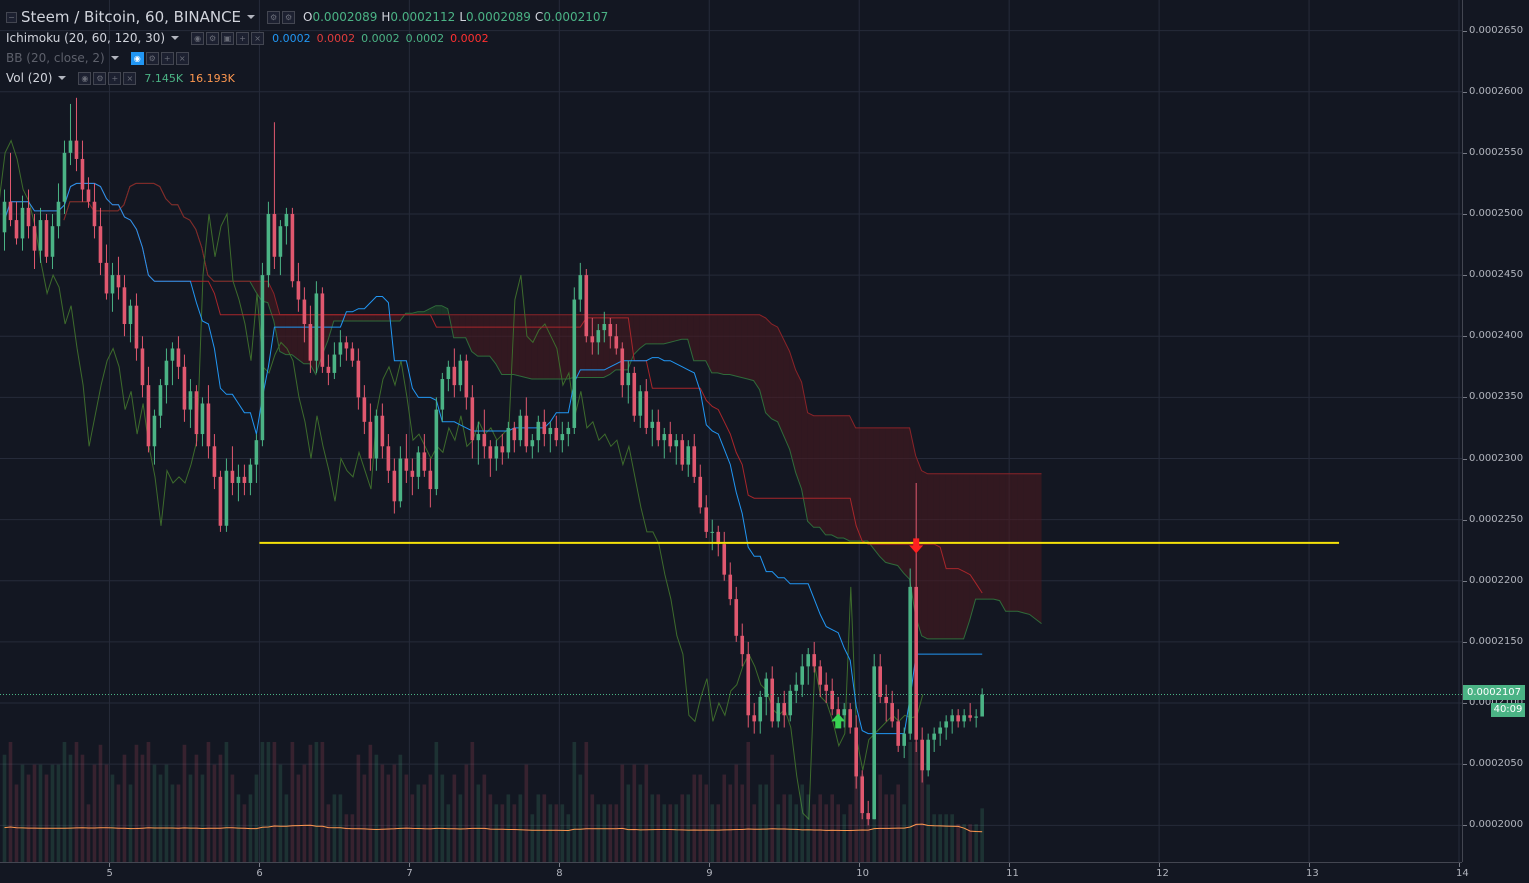  I want to click on time-tick-label: 10, so click(862, 871).